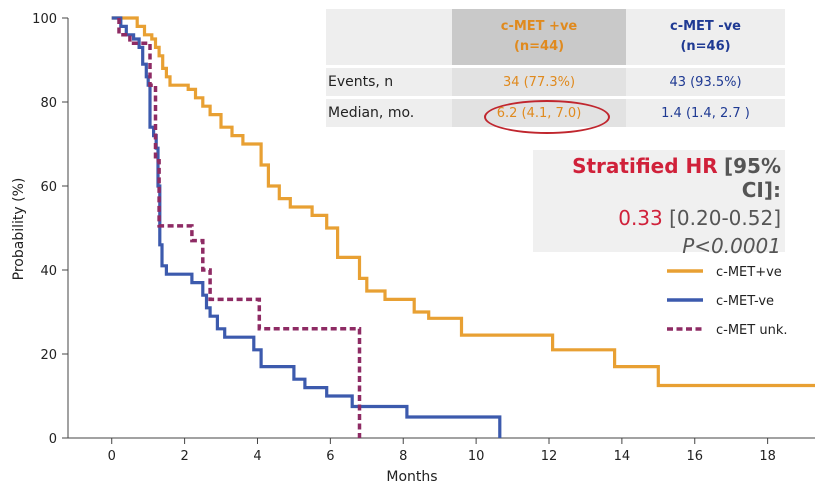  What do you see at coordinates (330, 456) in the screenshot?
I see `x-tick-label: 6` at bounding box center [330, 456].